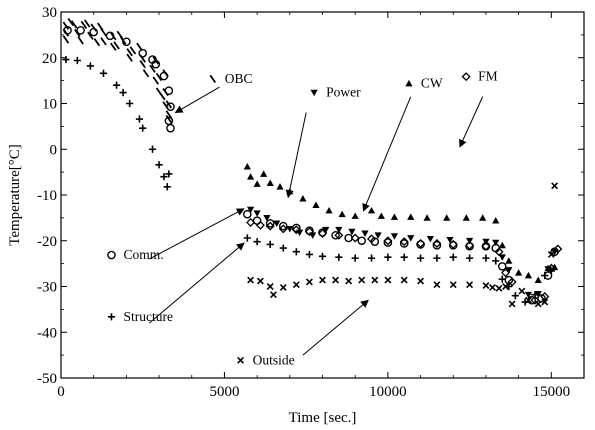 The image size is (595, 430). I want to click on y-tick-label: 10, so click(49, 105).